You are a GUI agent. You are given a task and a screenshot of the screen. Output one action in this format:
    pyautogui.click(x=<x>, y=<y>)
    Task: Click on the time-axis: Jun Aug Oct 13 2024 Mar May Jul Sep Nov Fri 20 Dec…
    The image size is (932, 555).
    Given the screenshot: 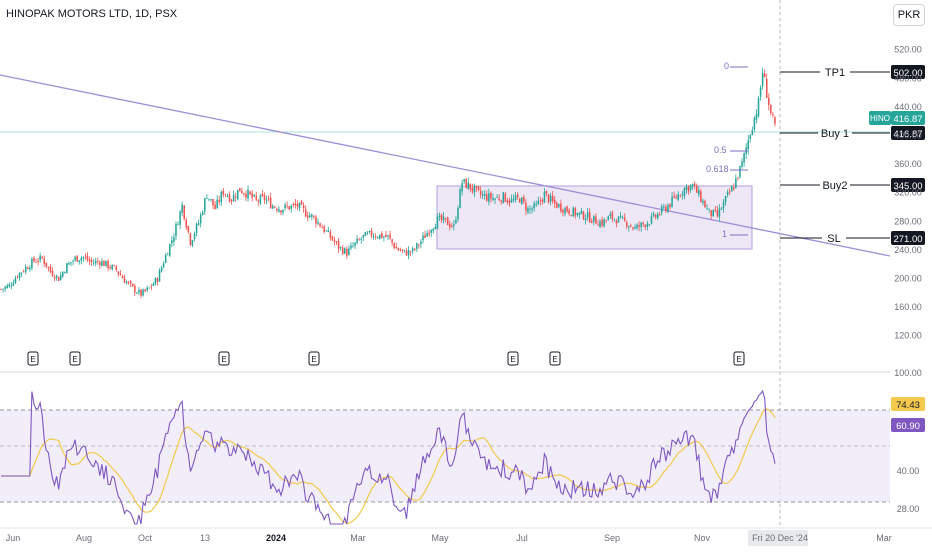 What is the action you would take?
    pyautogui.click(x=449, y=538)
    